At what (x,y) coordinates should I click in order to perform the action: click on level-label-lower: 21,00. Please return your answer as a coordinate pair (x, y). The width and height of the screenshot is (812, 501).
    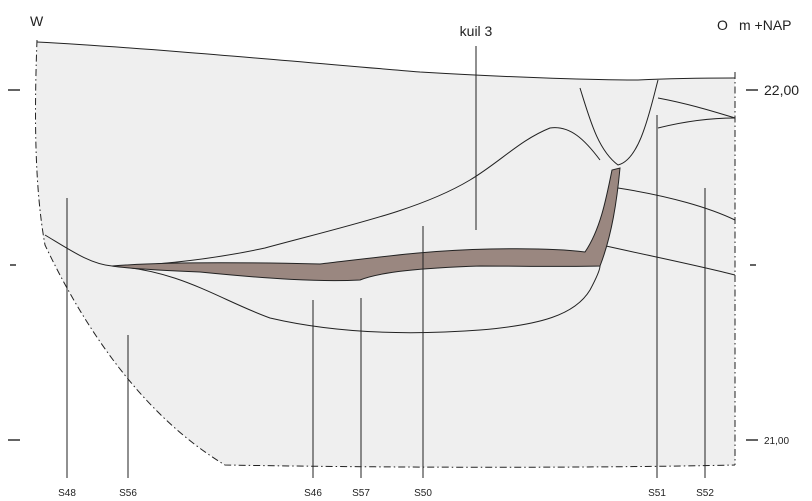
    Looking at the image, I should click on (776, 441).